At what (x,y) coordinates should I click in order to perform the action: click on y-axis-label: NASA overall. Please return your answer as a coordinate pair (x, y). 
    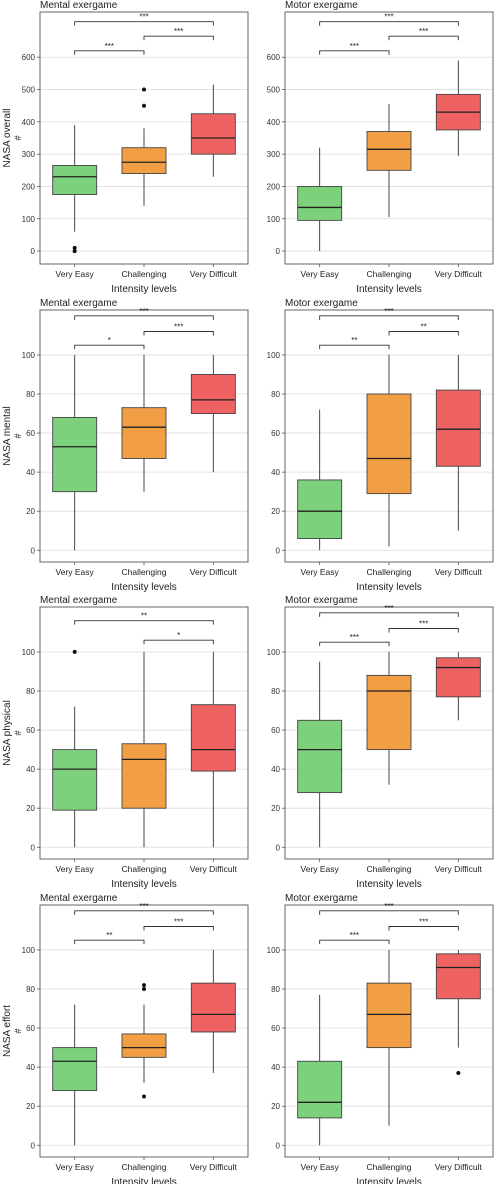
    Looking at the image, I should click on (7, 138).